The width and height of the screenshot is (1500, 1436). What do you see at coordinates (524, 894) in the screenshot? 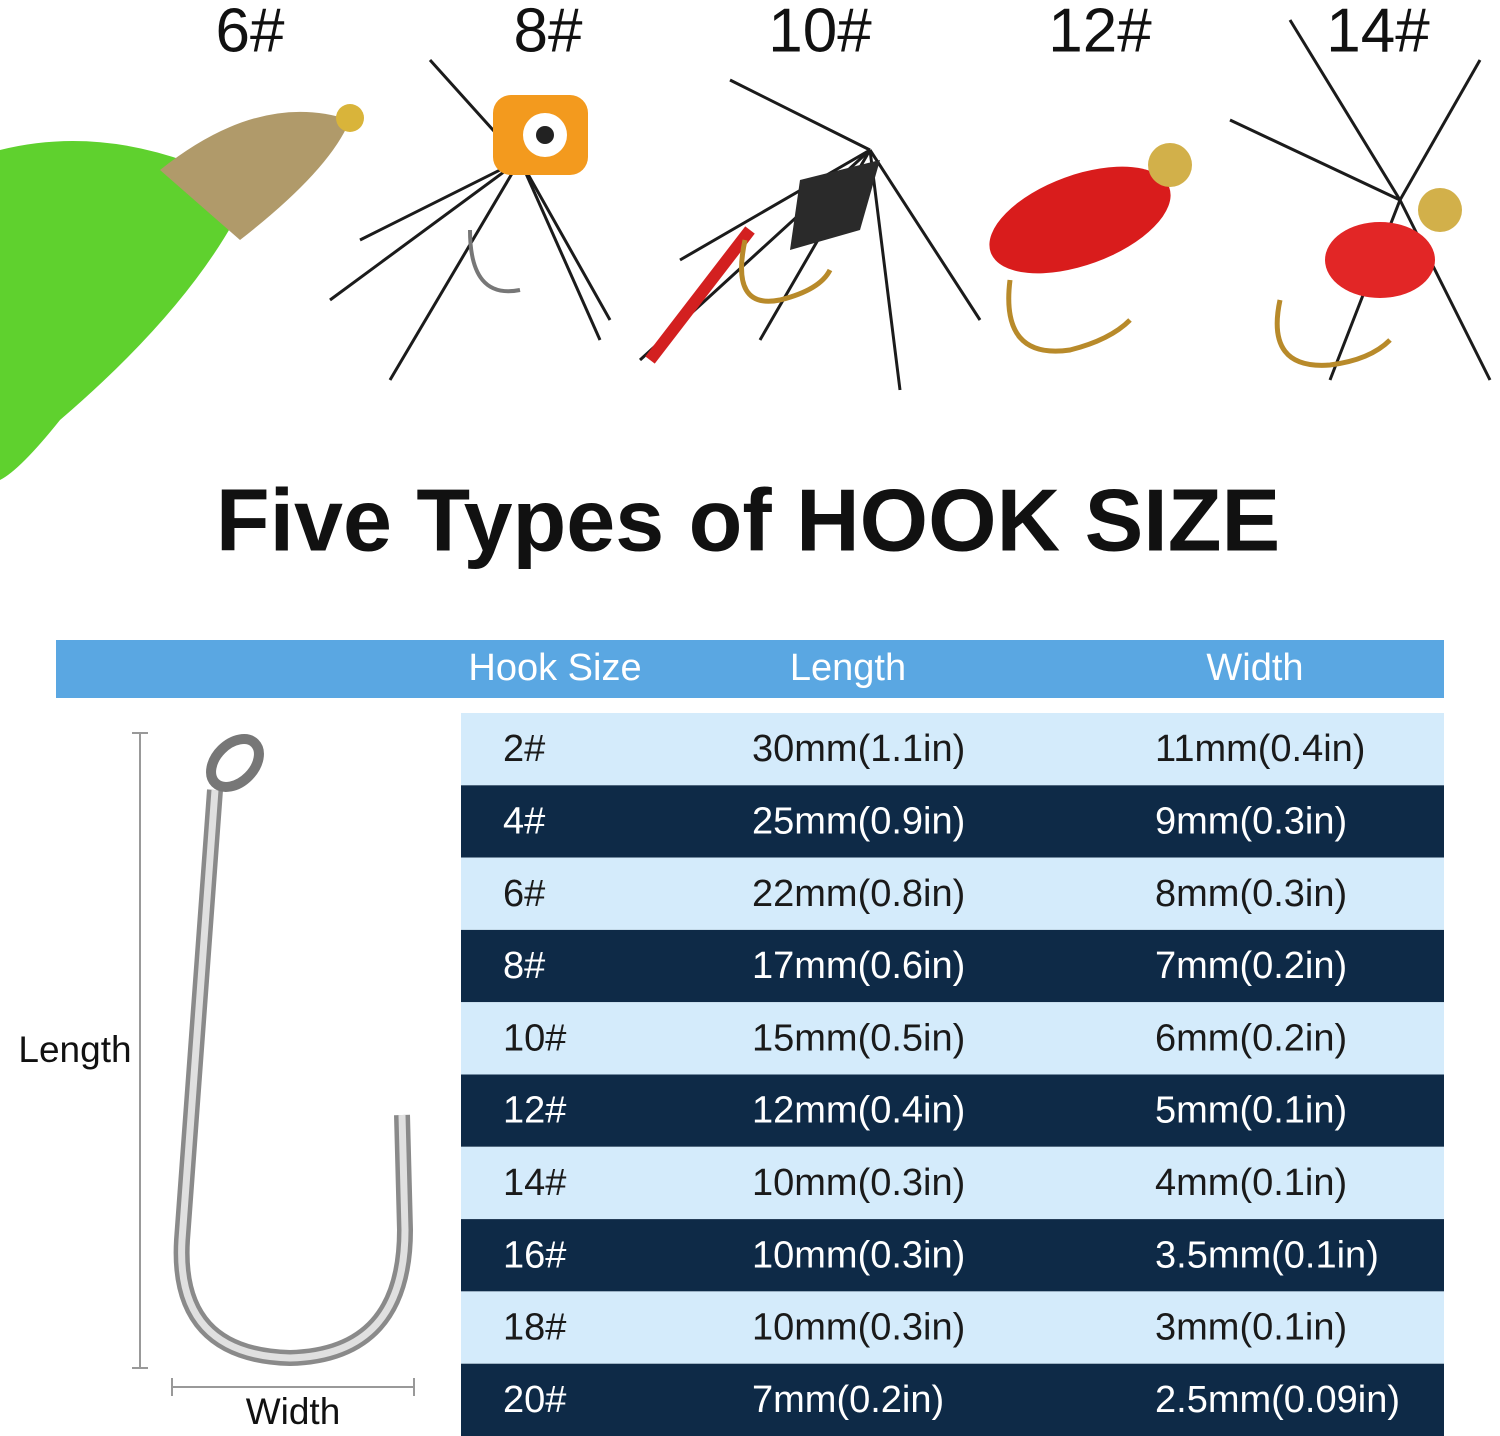
I see `table-cell: 6#` at bounding box center [524, 894].